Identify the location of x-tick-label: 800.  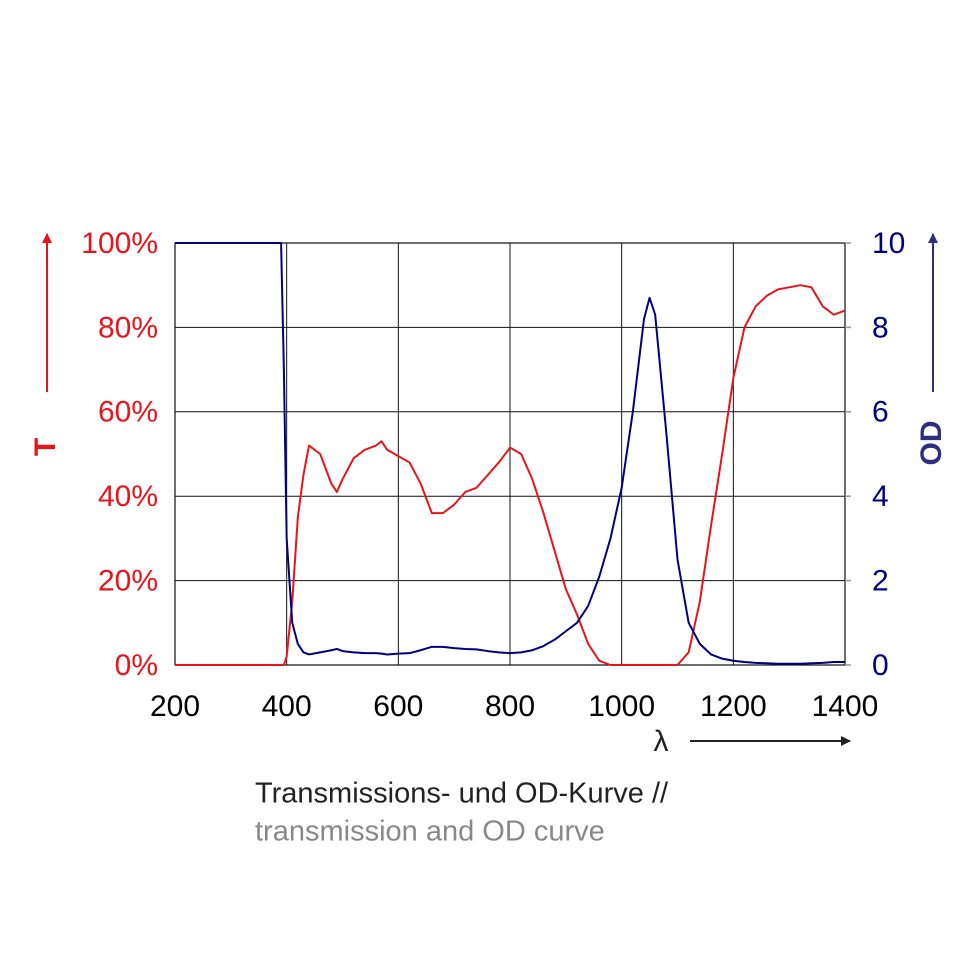
(510, 706).